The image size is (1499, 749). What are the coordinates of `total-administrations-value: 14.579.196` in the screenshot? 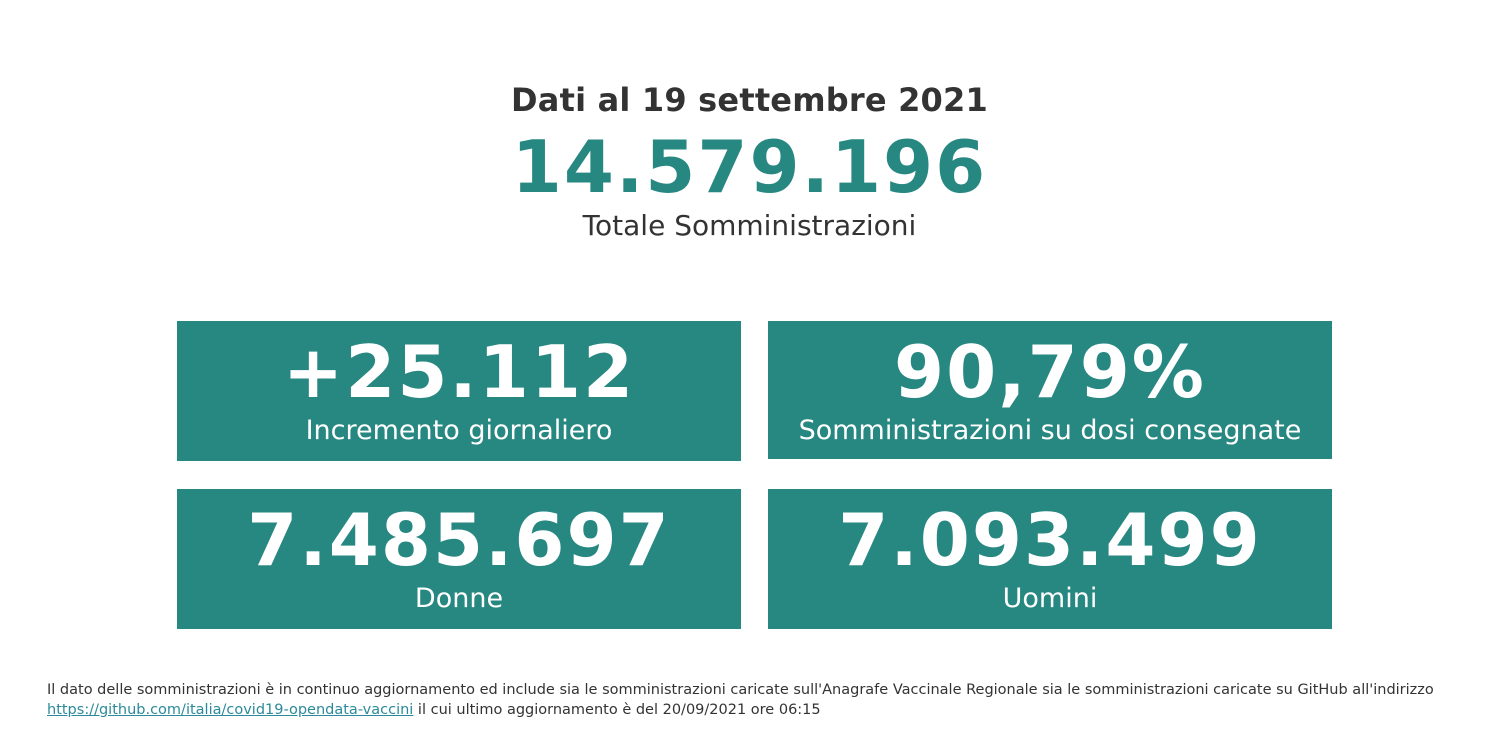 It's located at (749, 167).